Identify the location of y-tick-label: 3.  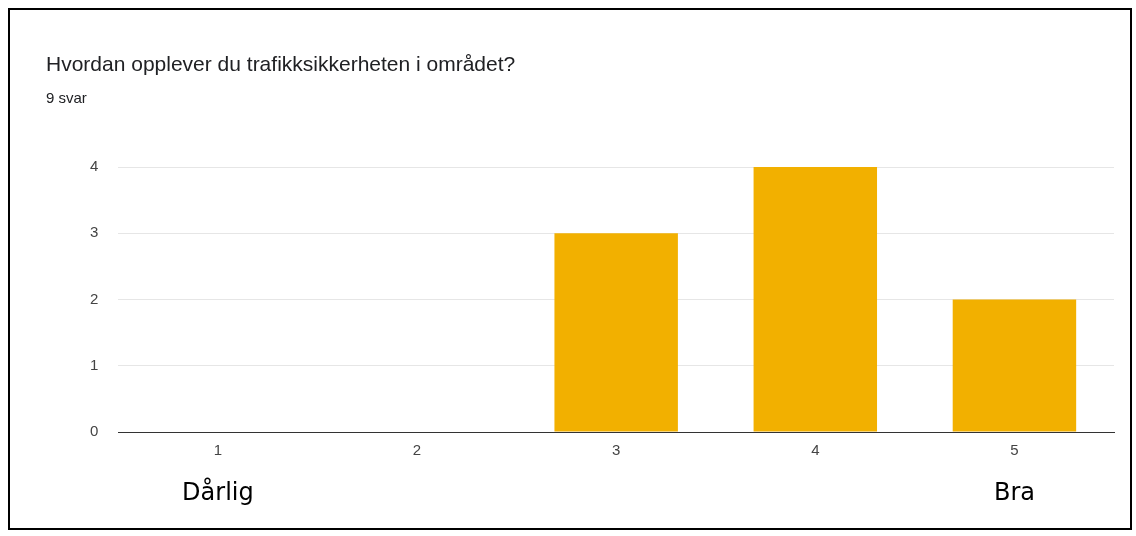
(94, 232).